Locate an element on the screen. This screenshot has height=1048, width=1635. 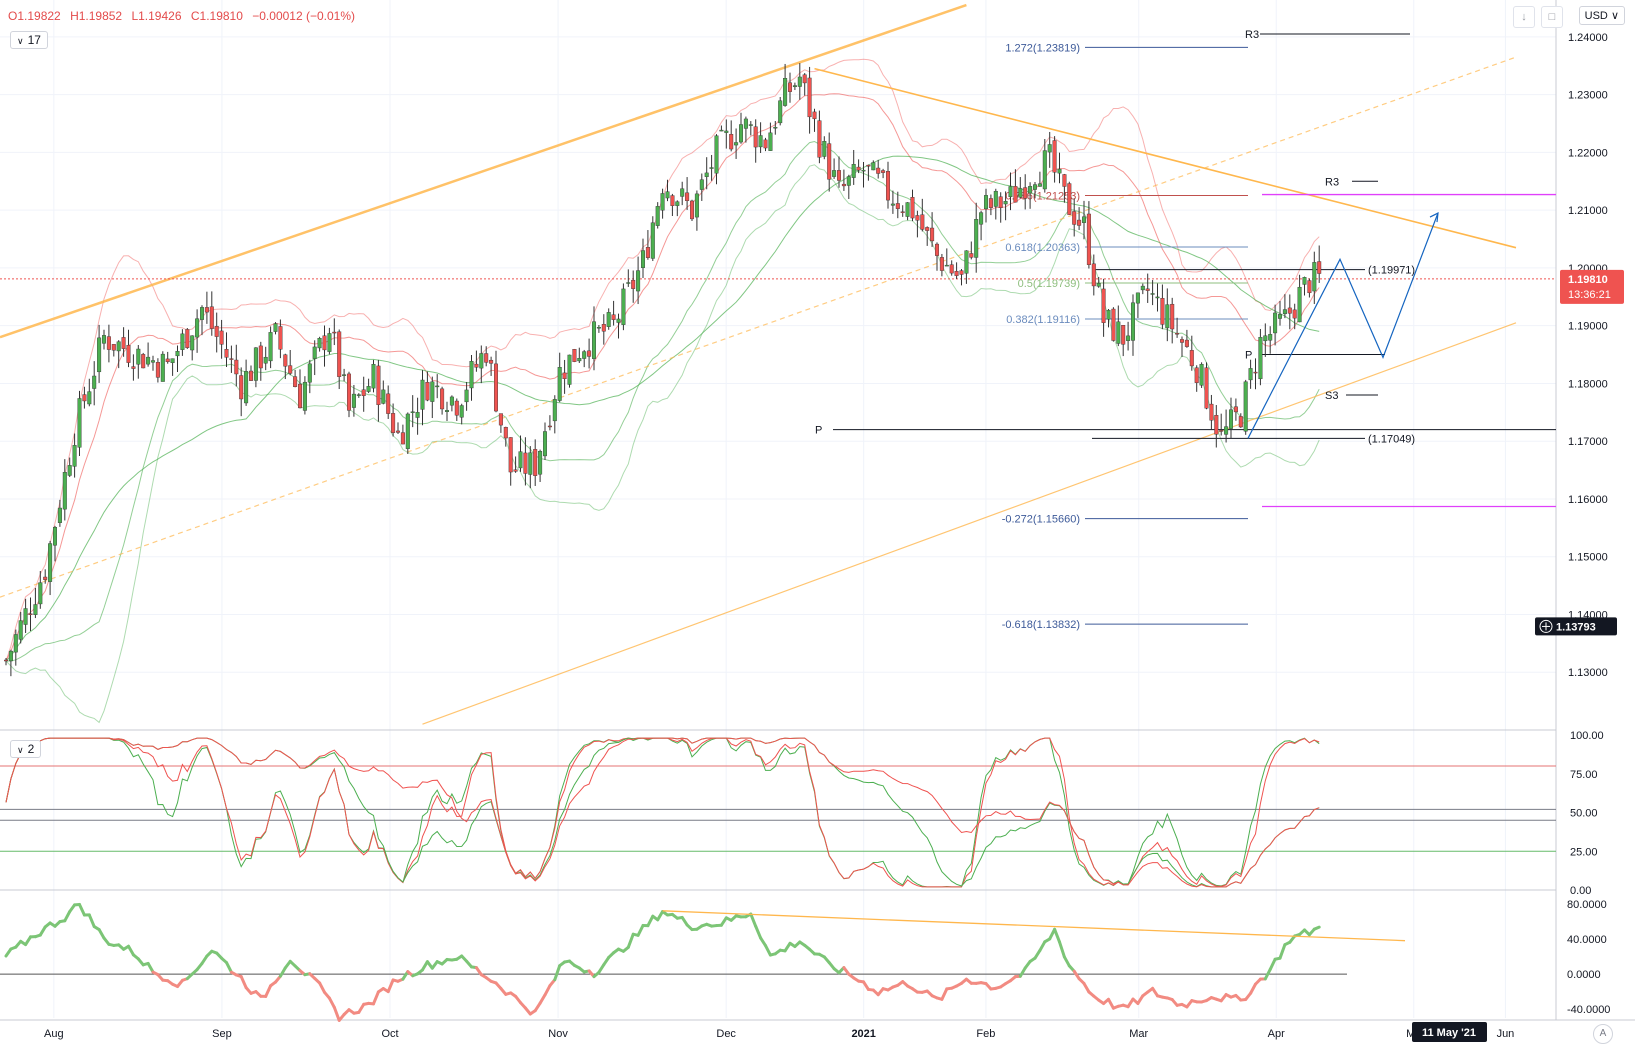
price-tick-label: 1.21000 is located at coordinates (1588, 211).